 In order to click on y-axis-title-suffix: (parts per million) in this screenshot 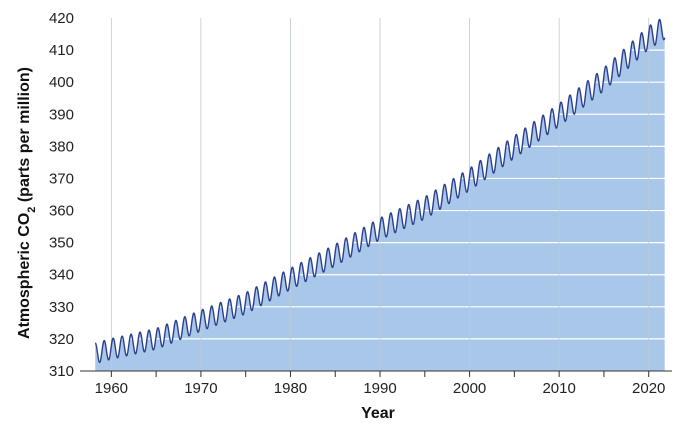, I will do `click(24, 137)`.